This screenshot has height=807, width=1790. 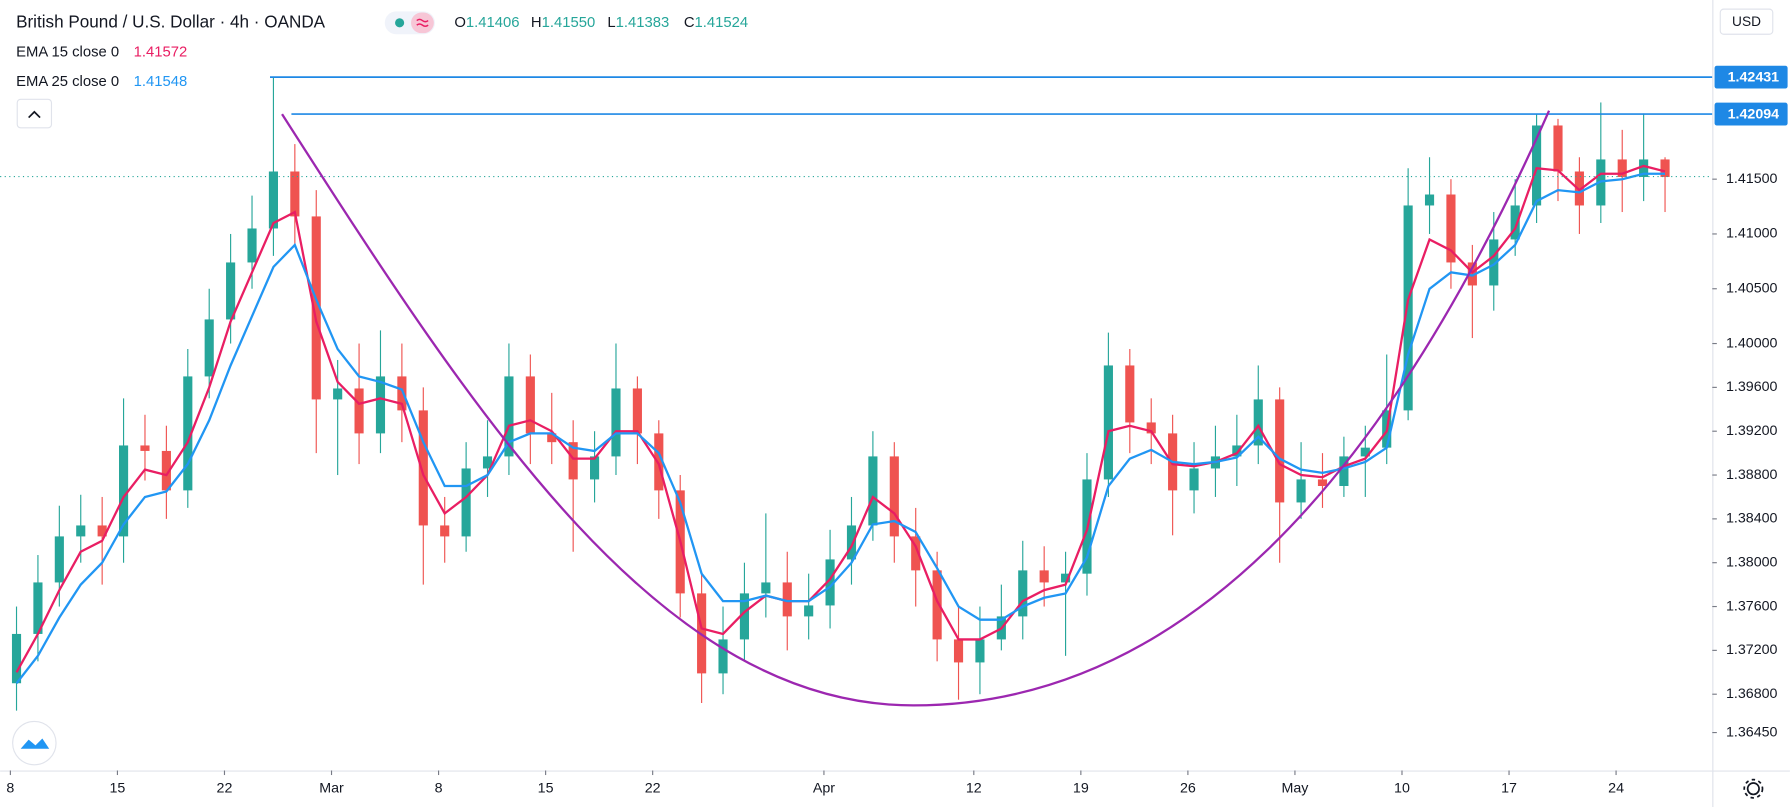 I want to click on header-icons, so click(x=409, y=23).